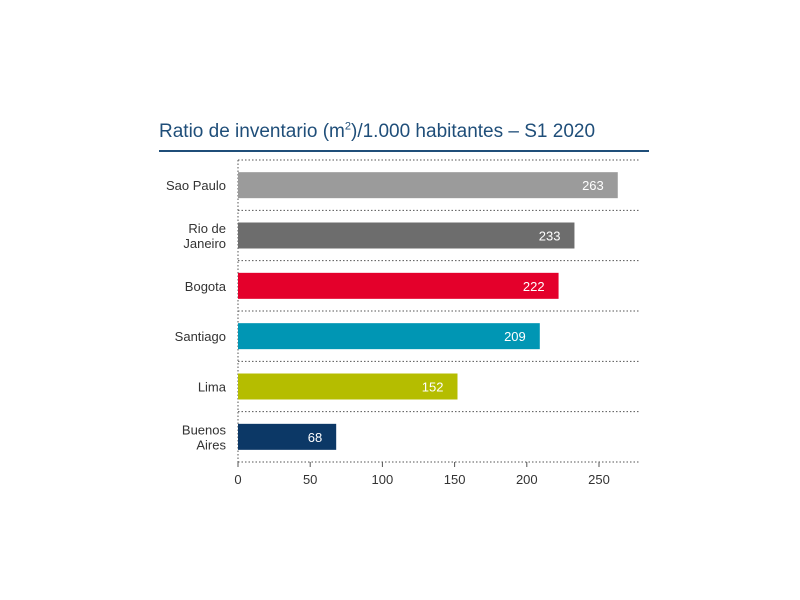 This screenshot has height=600, width=800. What do you see at coordinates (347, 126) in the screenshot?
I see `title-superscript: 2` at bounding box center [347, 126].